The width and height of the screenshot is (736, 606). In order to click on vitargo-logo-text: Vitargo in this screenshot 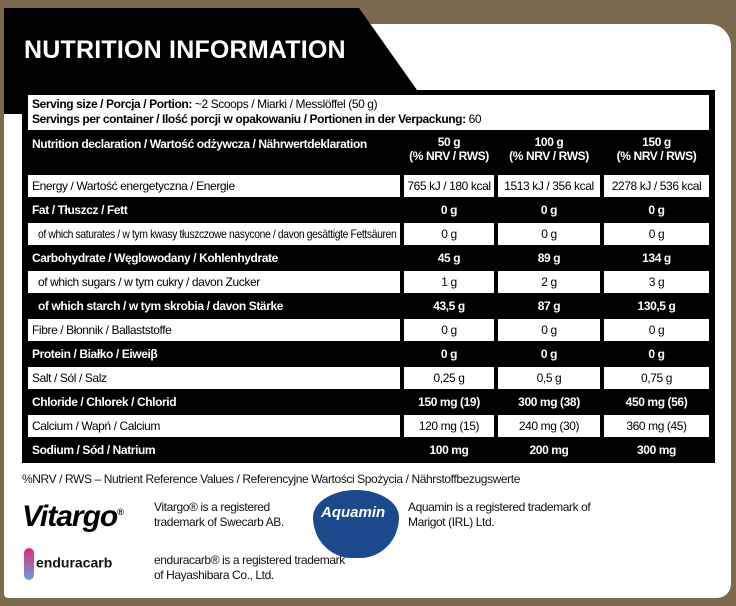, I will do `click(70, 516)`.